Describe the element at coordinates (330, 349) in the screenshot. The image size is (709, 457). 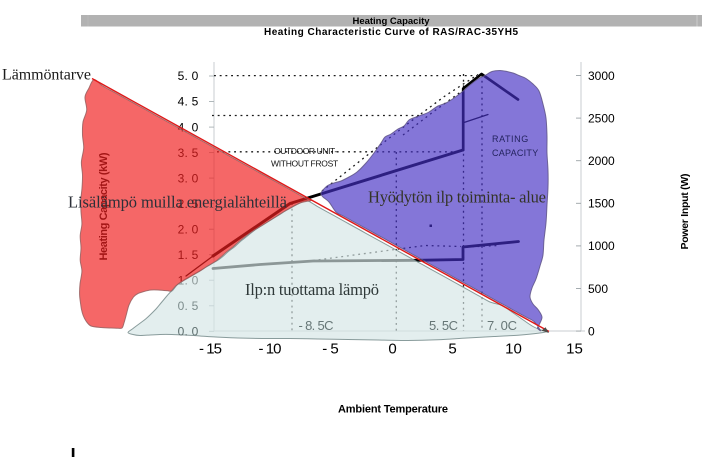
I see `svg-text: - 5` at that location.